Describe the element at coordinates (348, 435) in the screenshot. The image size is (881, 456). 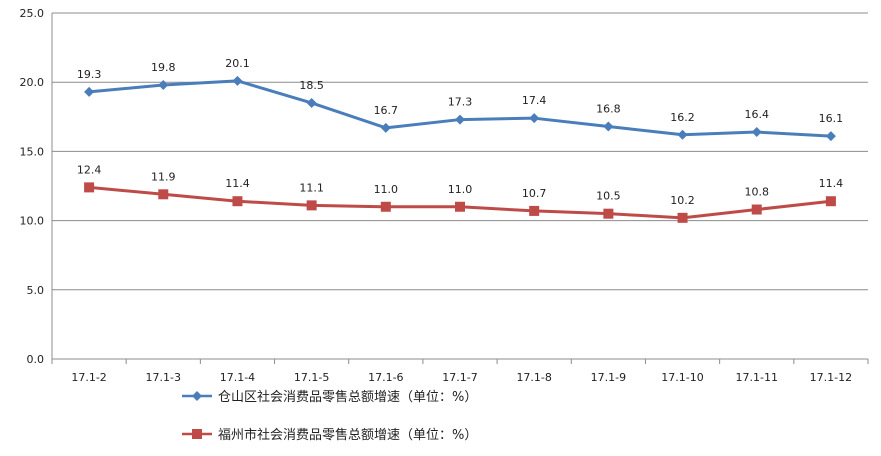
I see `legend-label-fuzhou: 福州市社会消费品零售总额增速（单位：%）` at that location.